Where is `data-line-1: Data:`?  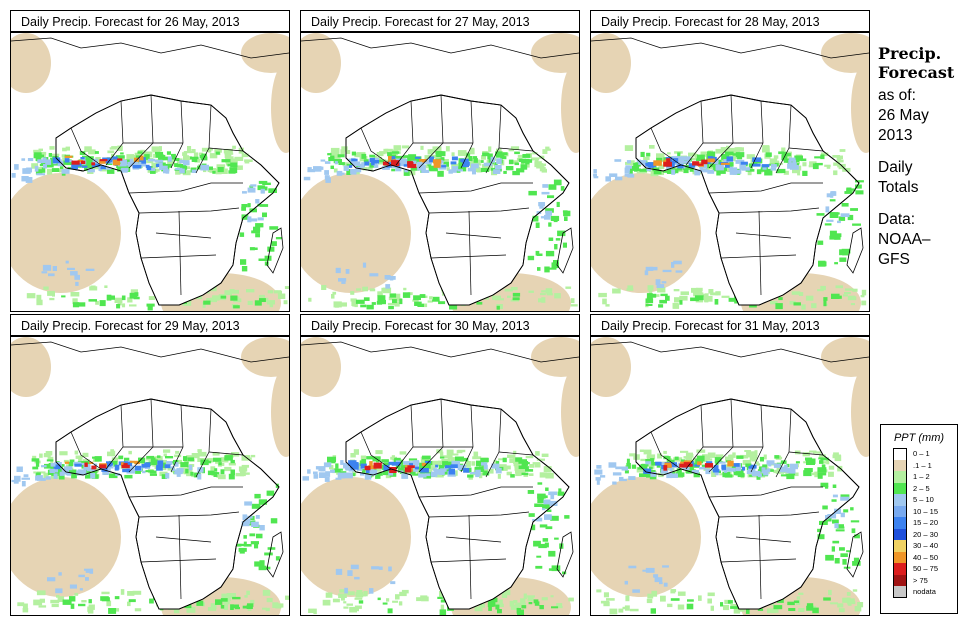
data-line-1: Data: is located at coordinates (897, 219).